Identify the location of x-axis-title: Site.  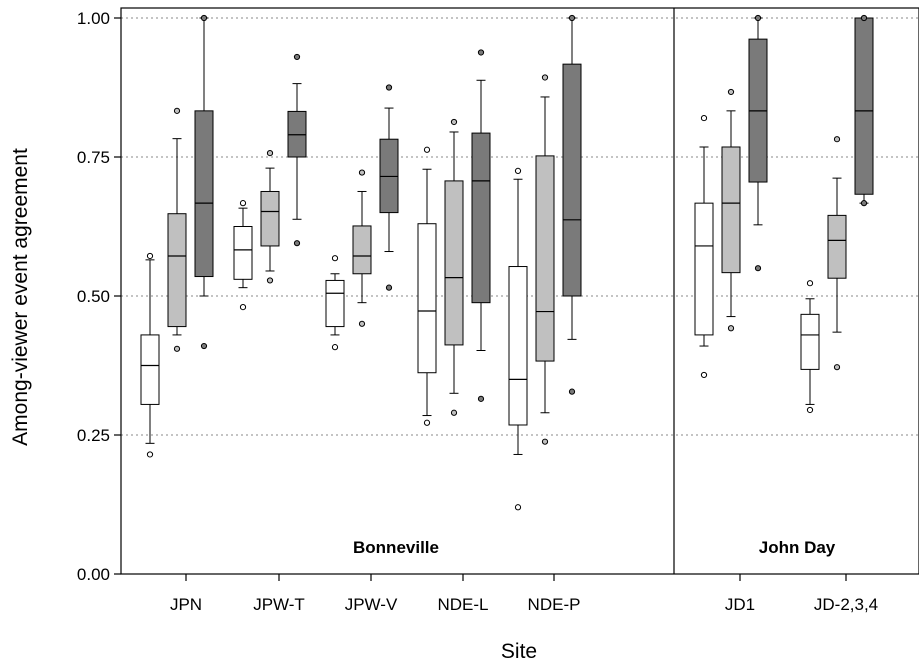
(519, 651).